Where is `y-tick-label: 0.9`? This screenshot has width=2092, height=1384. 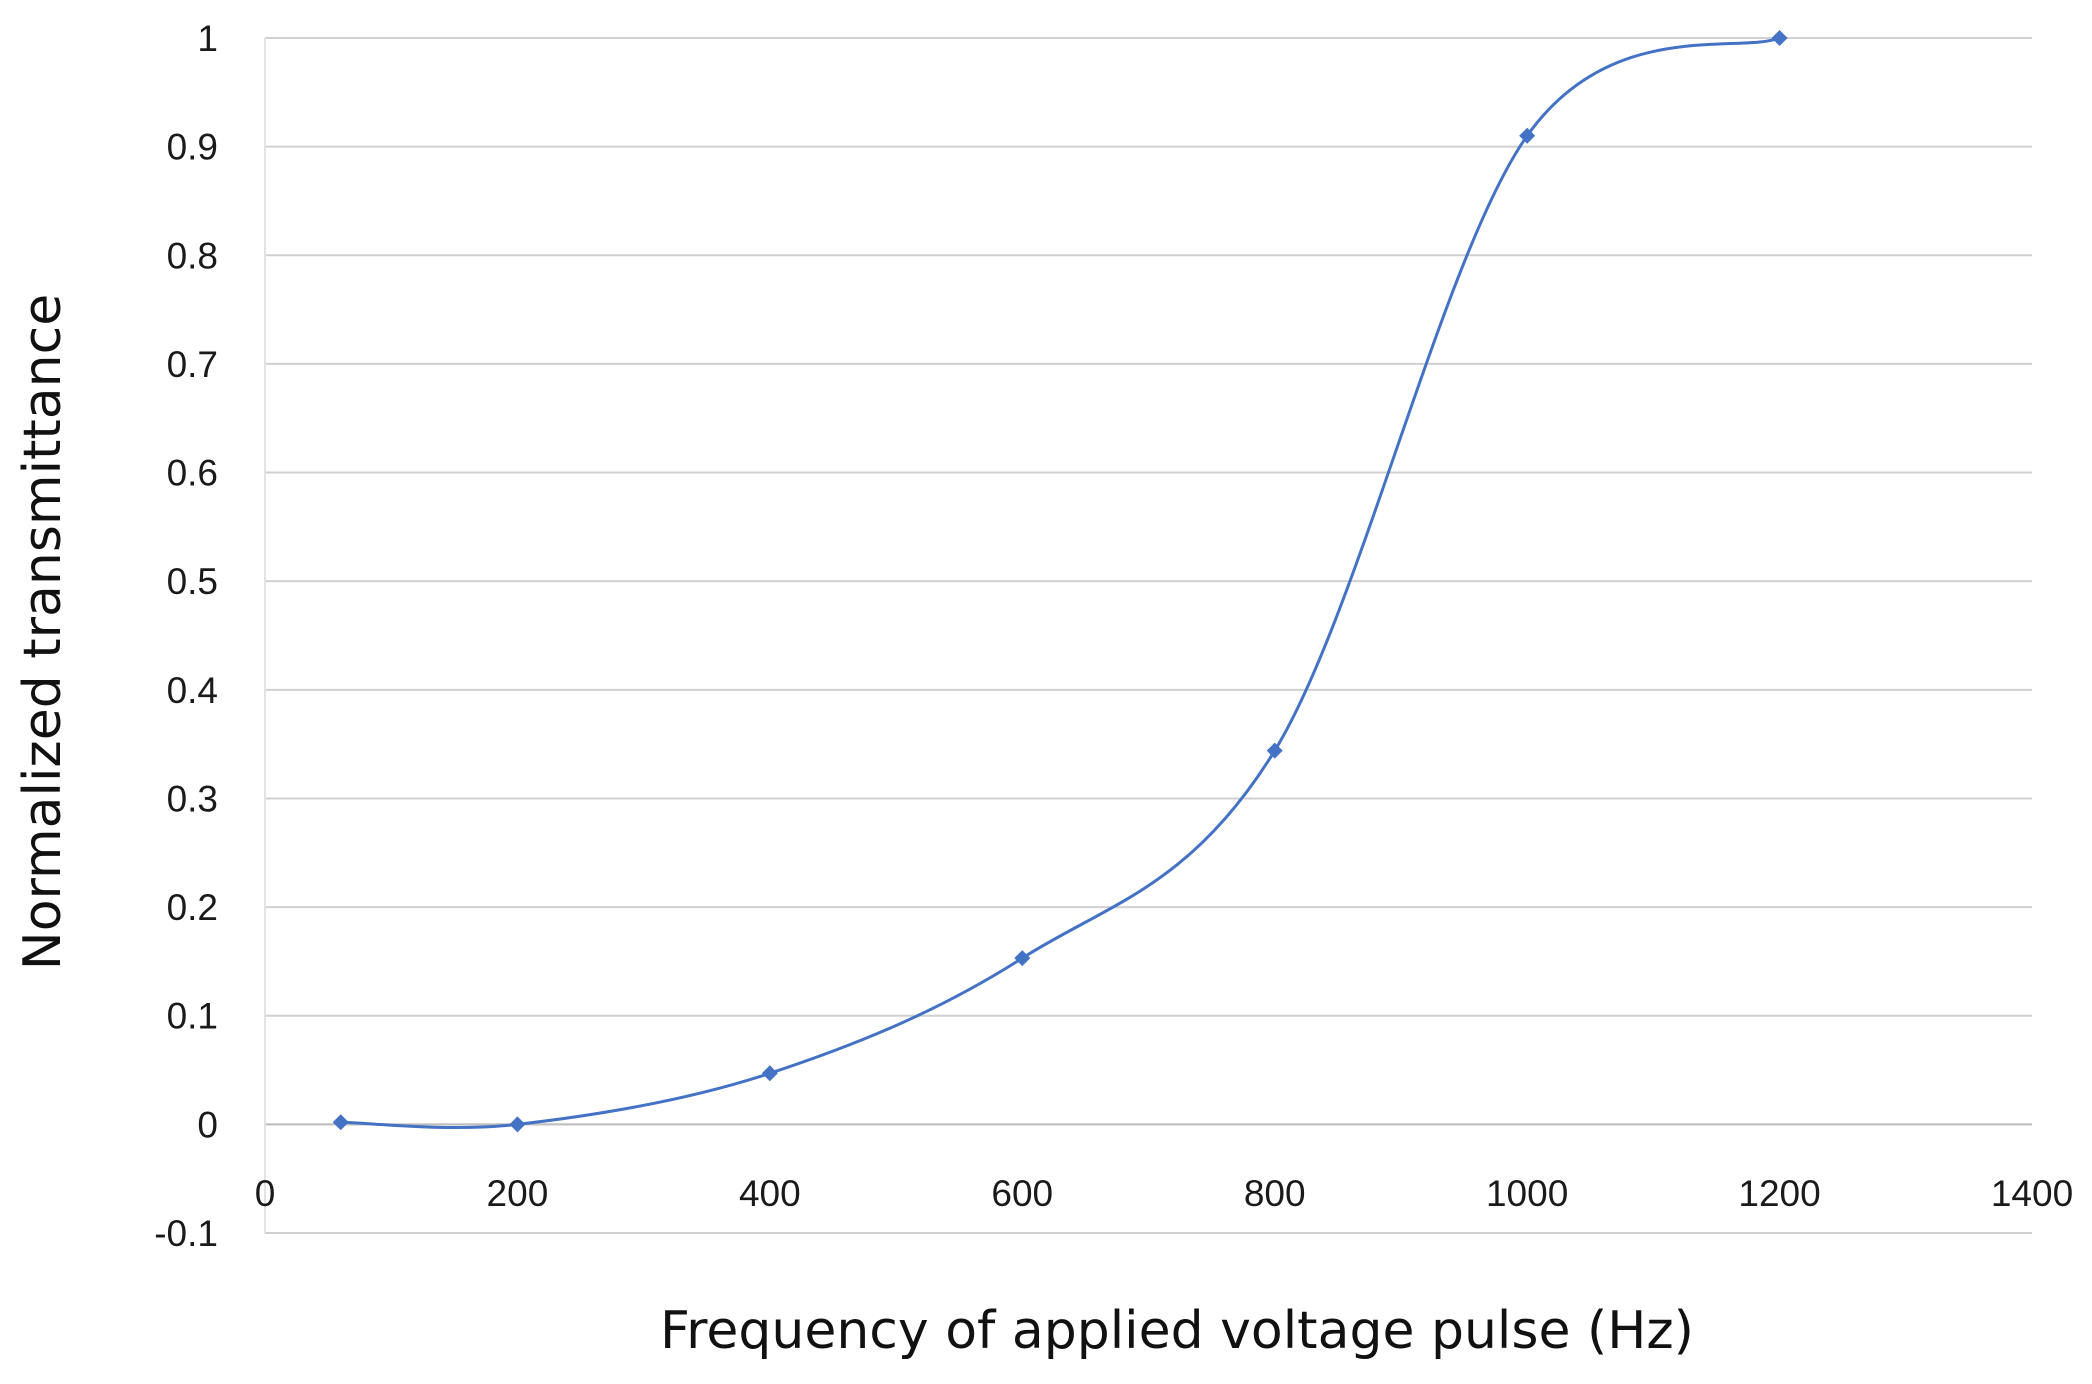 y-tick-label: 0.9 is located at coordinates (192, 147).